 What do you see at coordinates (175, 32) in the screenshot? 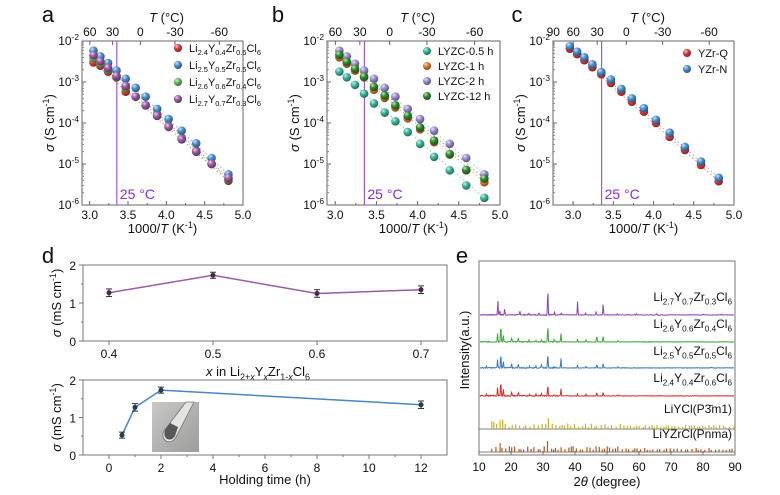
I see `top-tick-label: -30` at bounding box center [175, 32].